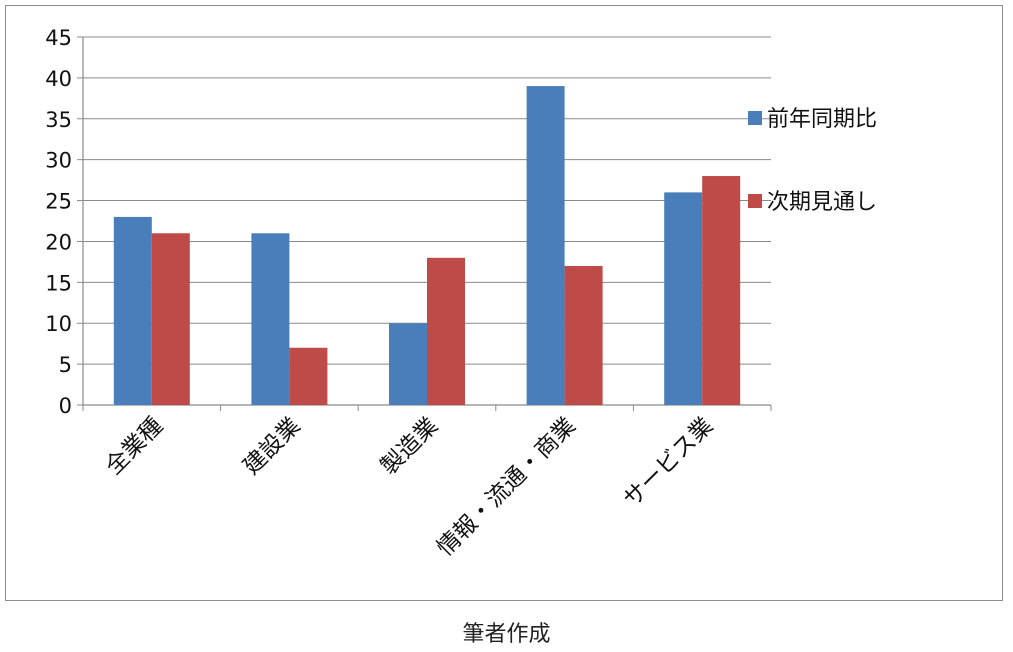 This screenshot has height=652, width=1013. Describe the element at coordinates (506, 634) in the screenshot. I see `figure-caption: 筆者作成` at that location.